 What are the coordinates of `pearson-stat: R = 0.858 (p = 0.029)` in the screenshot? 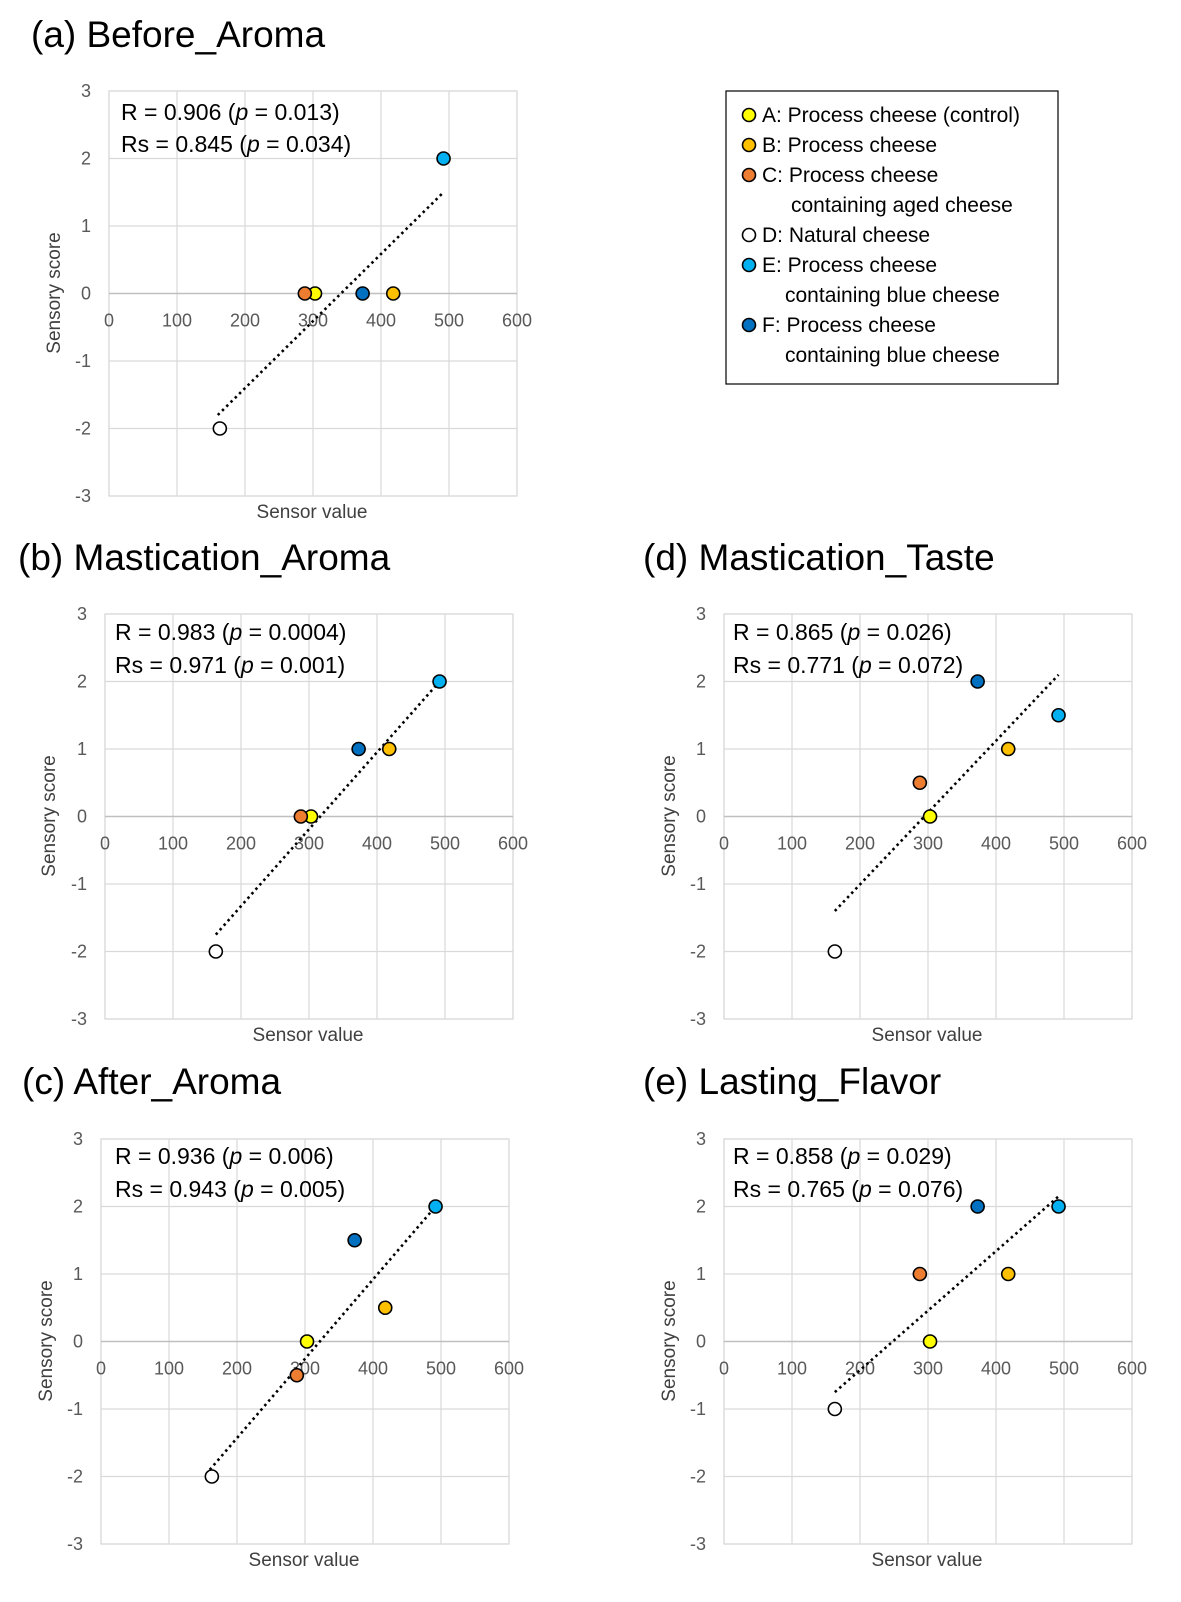 It's located at (842, 1156).